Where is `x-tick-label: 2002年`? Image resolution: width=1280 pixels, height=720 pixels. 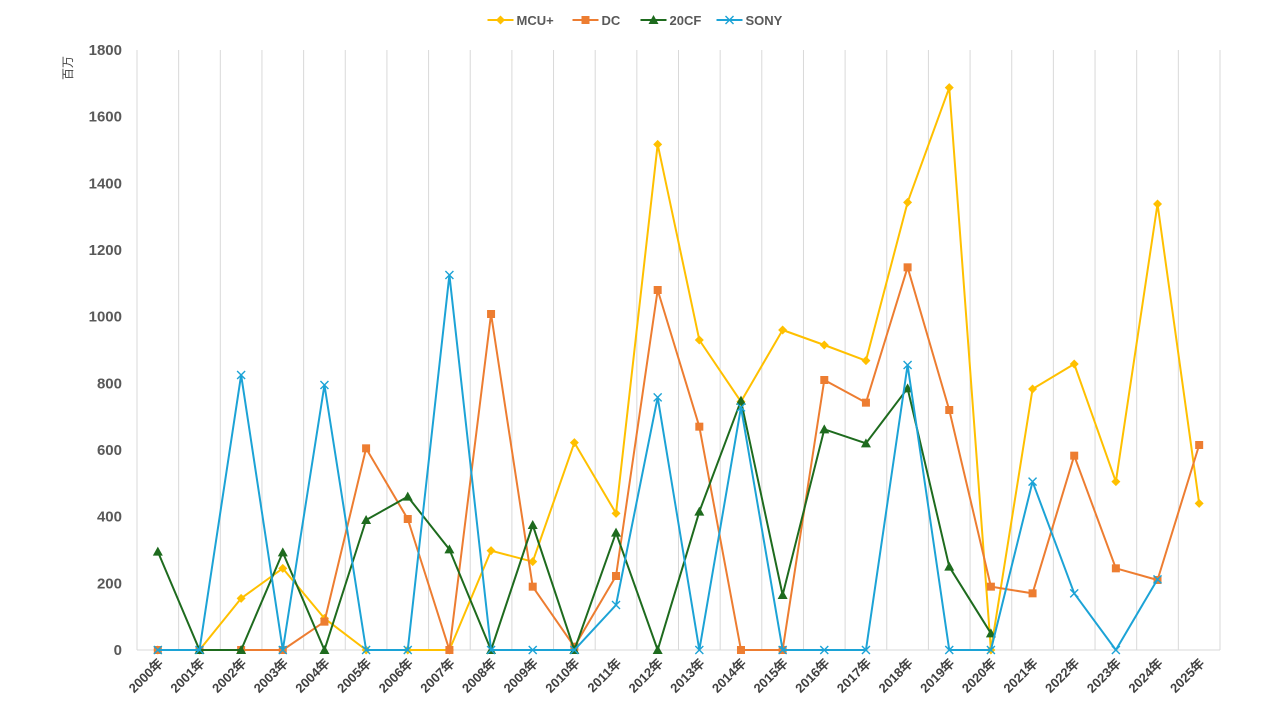 x-tick-label: 2002年 is located at coordinates (229, 676).